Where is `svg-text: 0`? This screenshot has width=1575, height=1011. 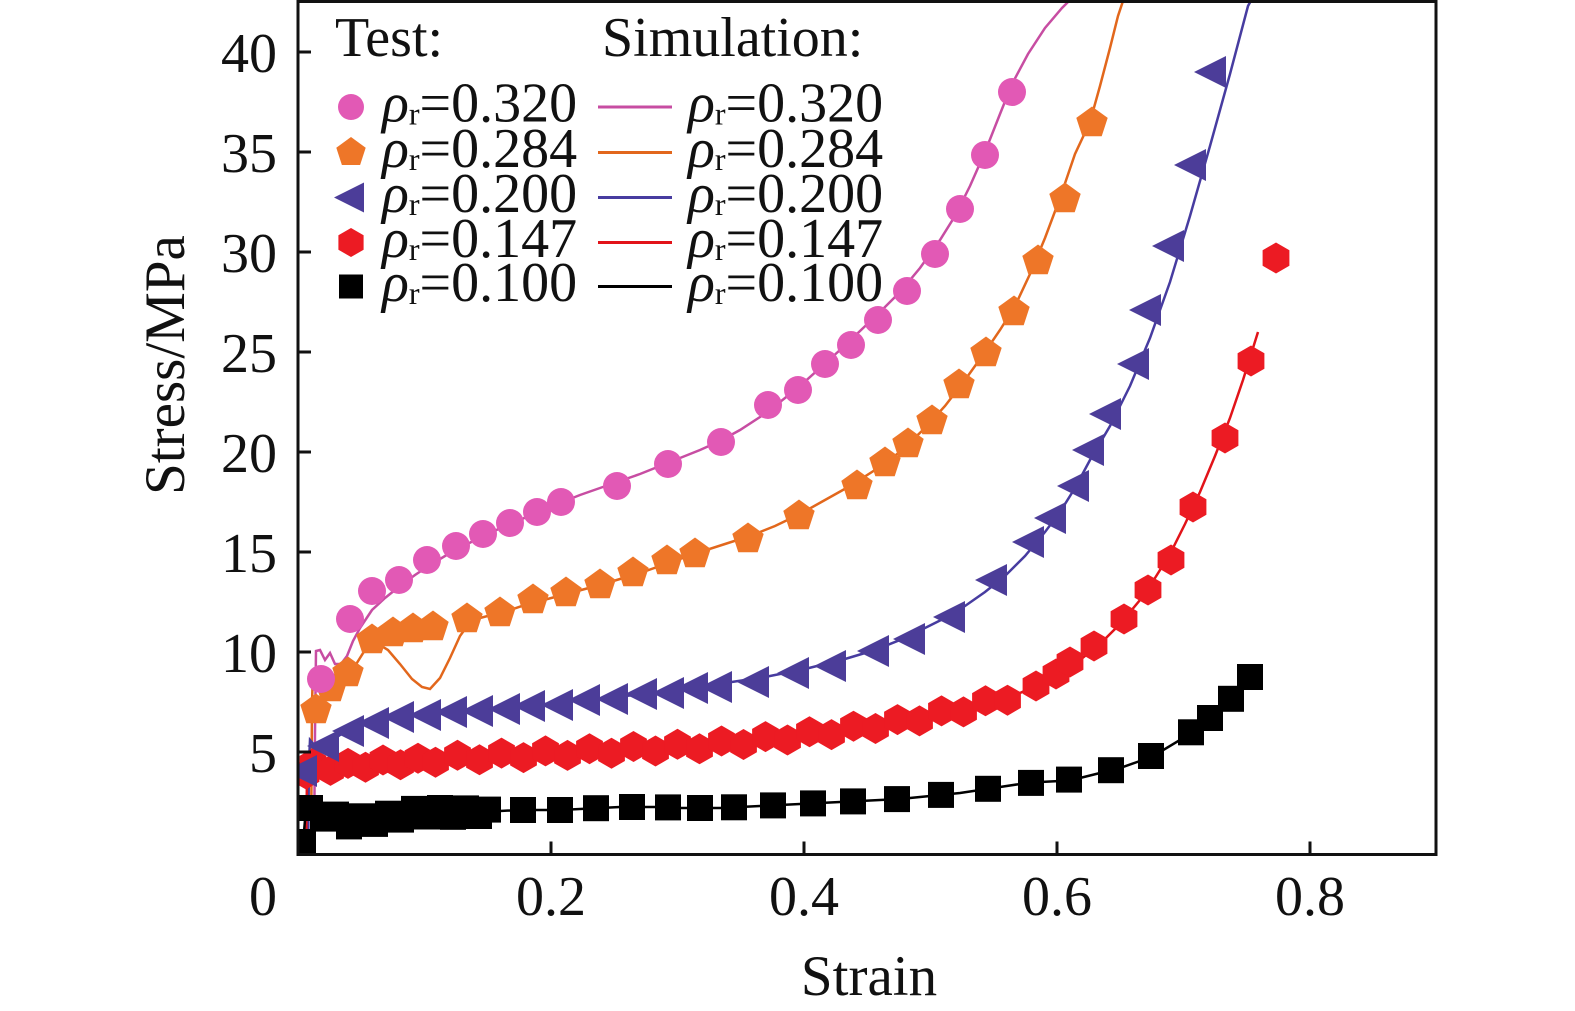
svg-text: 0 is located at coordinates (263, 897).